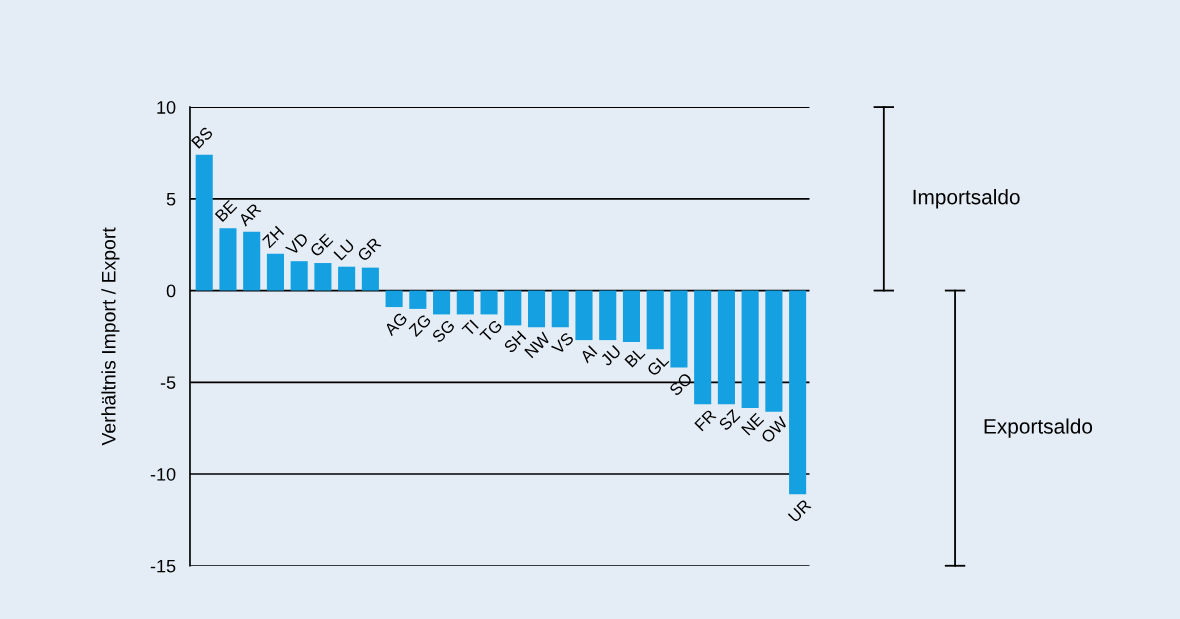 Image resolution: width=1180 pixels, height=619 pixels. What do you see at coordinates (273, 237) in the screenshot?
I see `x-tick-label: ZH` at bounding box center [273, 237].